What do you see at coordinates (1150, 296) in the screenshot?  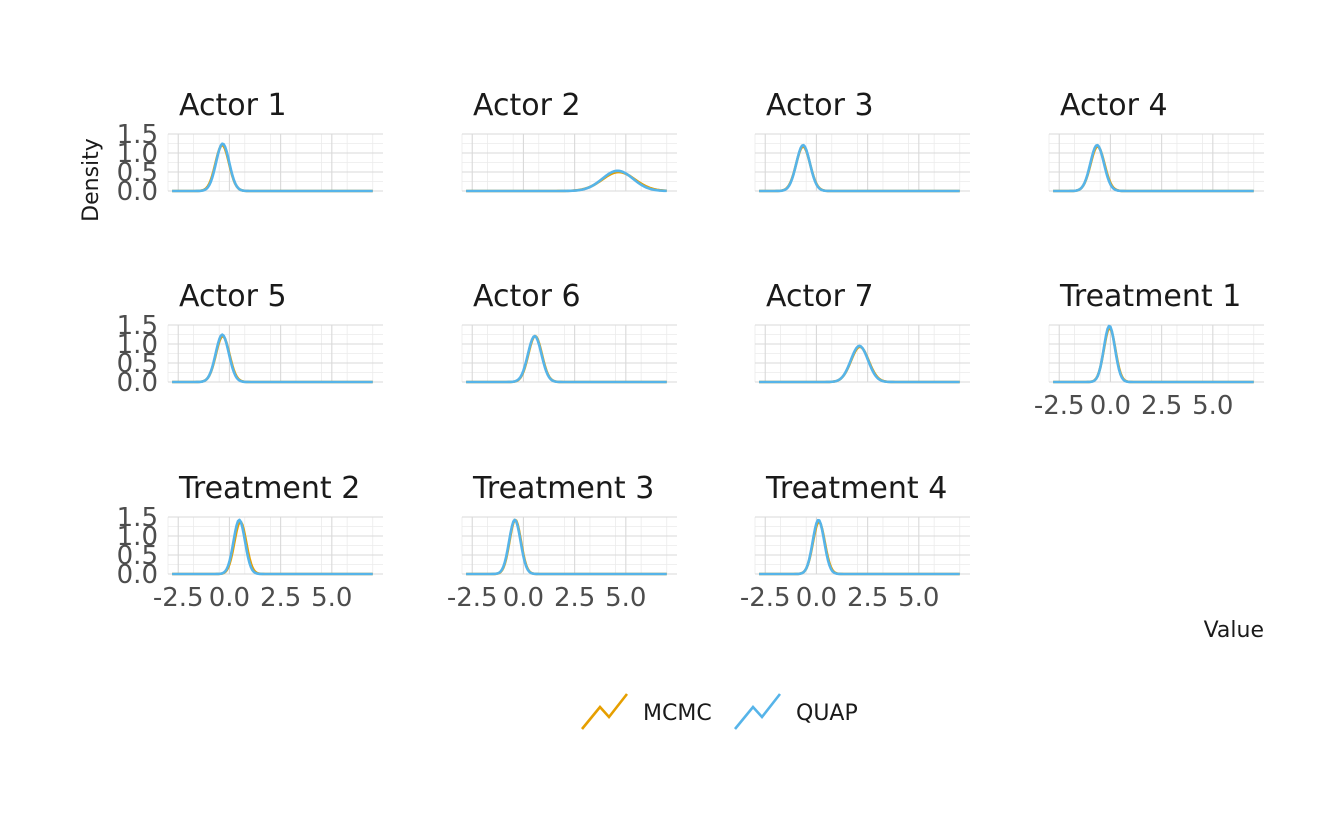 I see `panel-title: Treatment 1` at bounding box center [1150, 296].